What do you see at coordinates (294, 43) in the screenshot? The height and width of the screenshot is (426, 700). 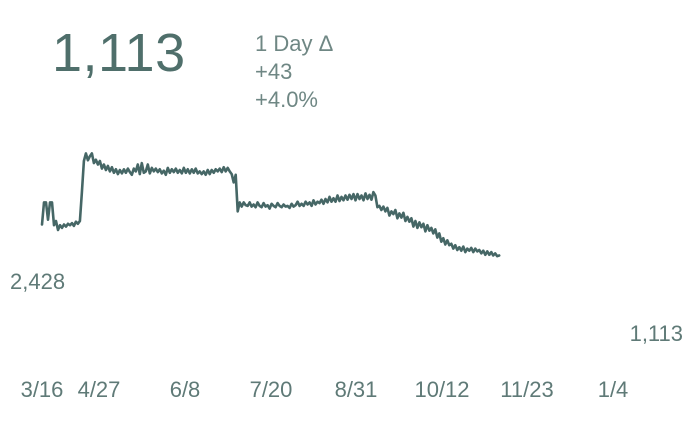 I see `delta-label: 1 Day Δ` at bounding box center [294, 43].